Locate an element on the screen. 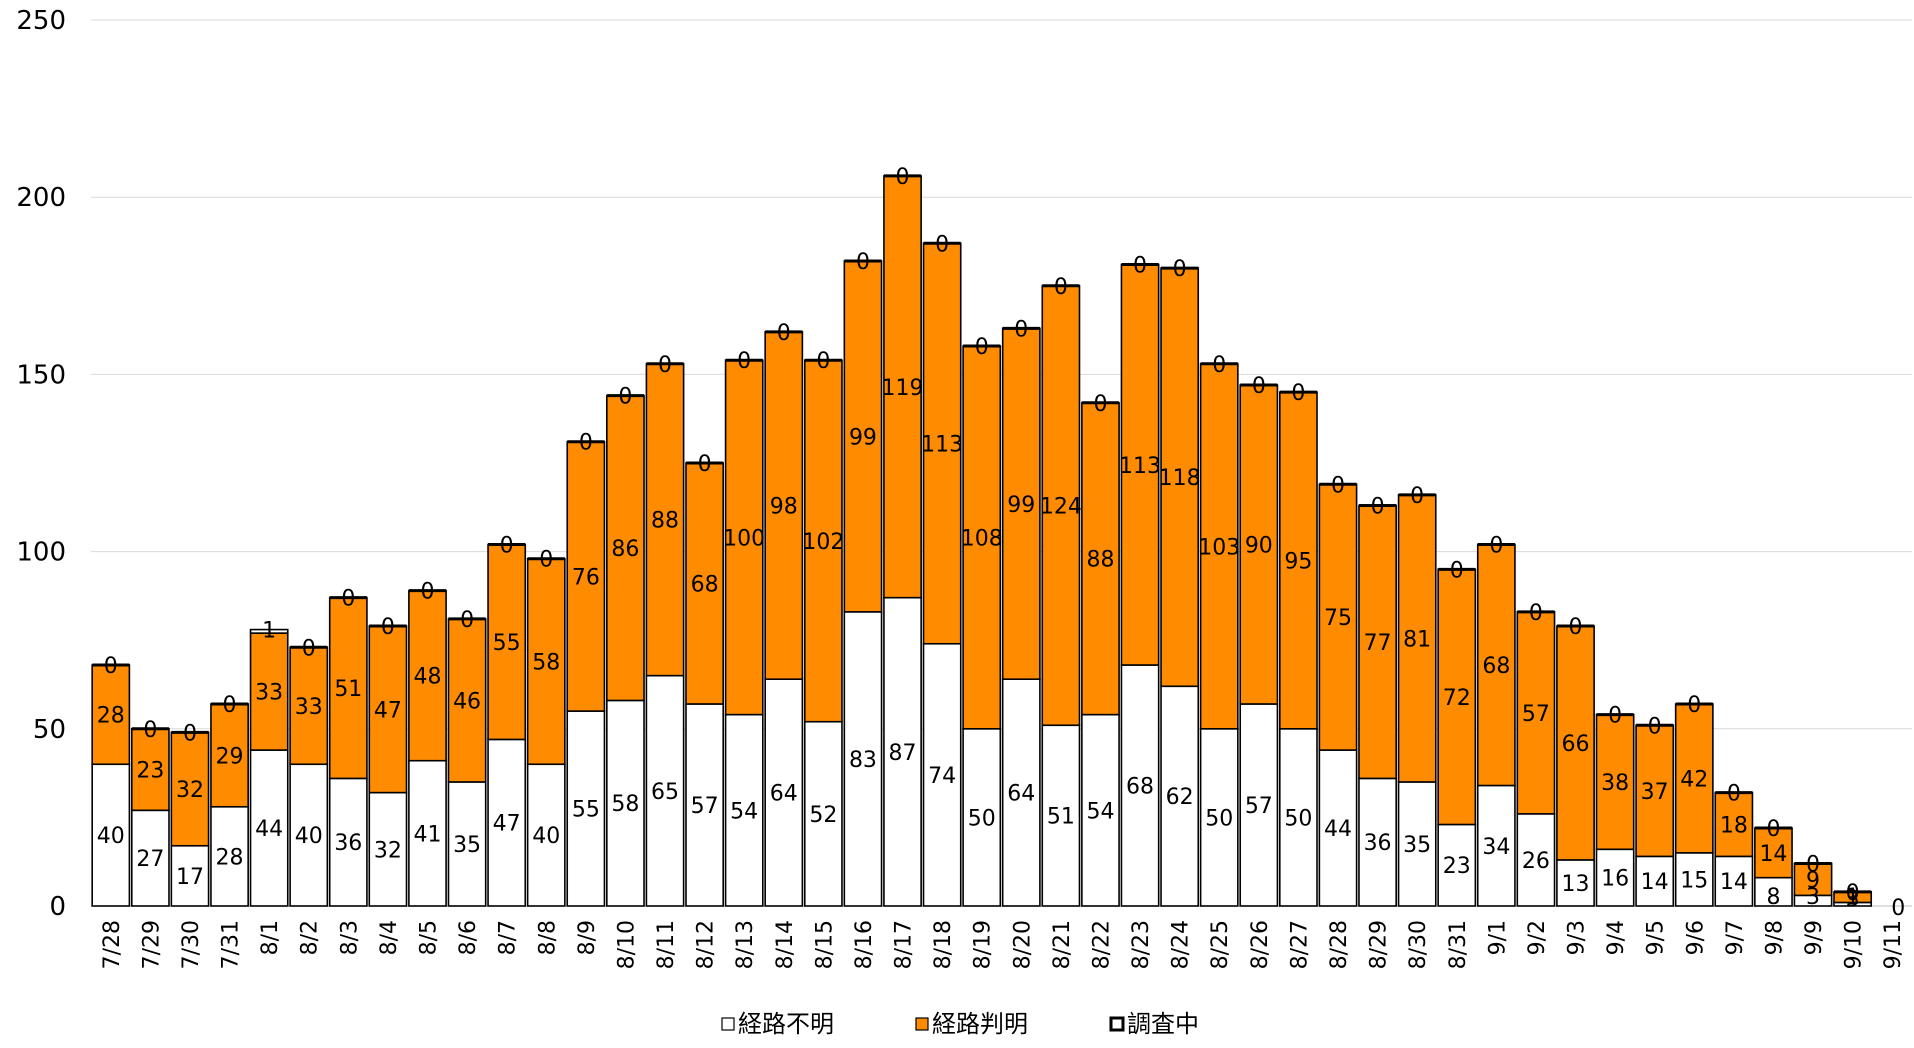  data-label-unknown-route: 64 is located at coordinates (1021, 794).